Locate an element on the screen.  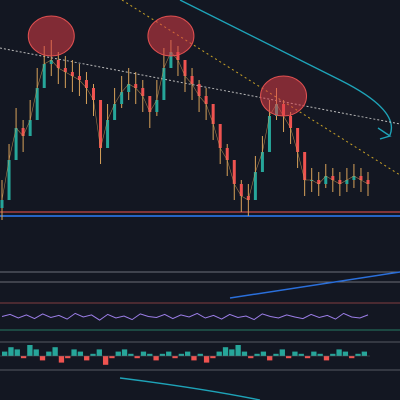
histogram-panel is located at coordinates (185, 355).